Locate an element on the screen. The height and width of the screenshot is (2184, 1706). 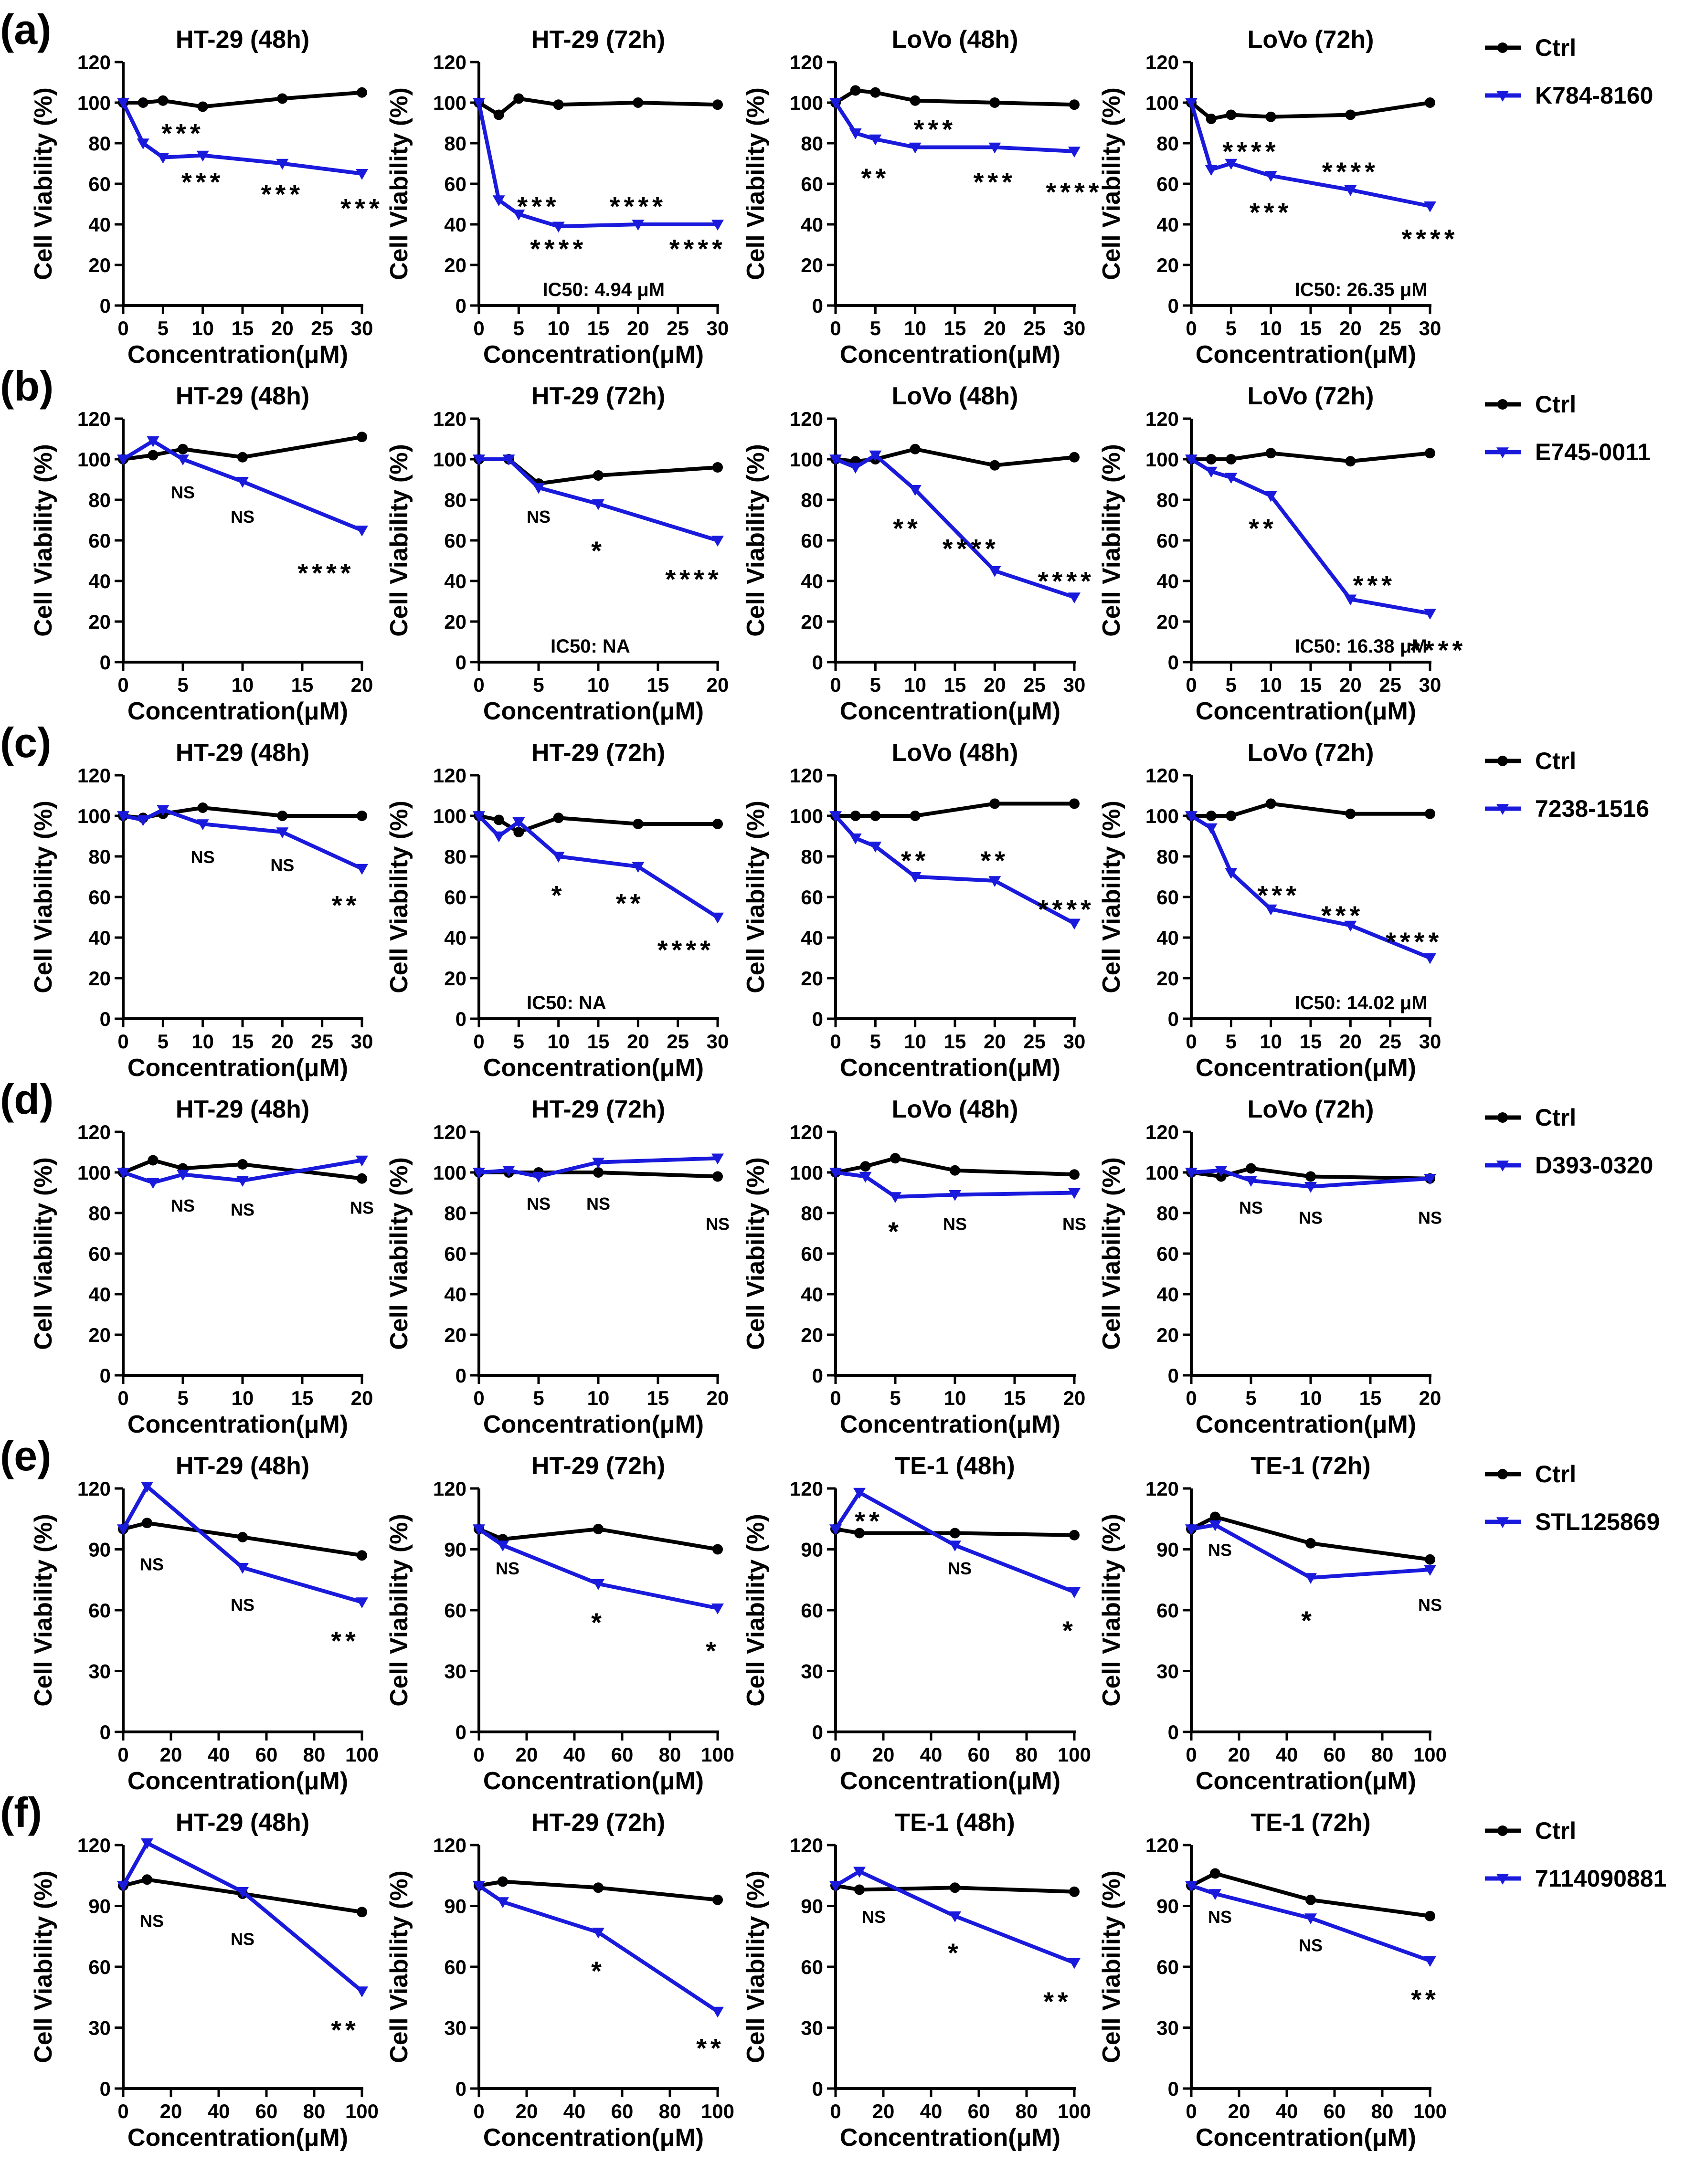
series-line-drug is located at coordinates (1311, 1923).